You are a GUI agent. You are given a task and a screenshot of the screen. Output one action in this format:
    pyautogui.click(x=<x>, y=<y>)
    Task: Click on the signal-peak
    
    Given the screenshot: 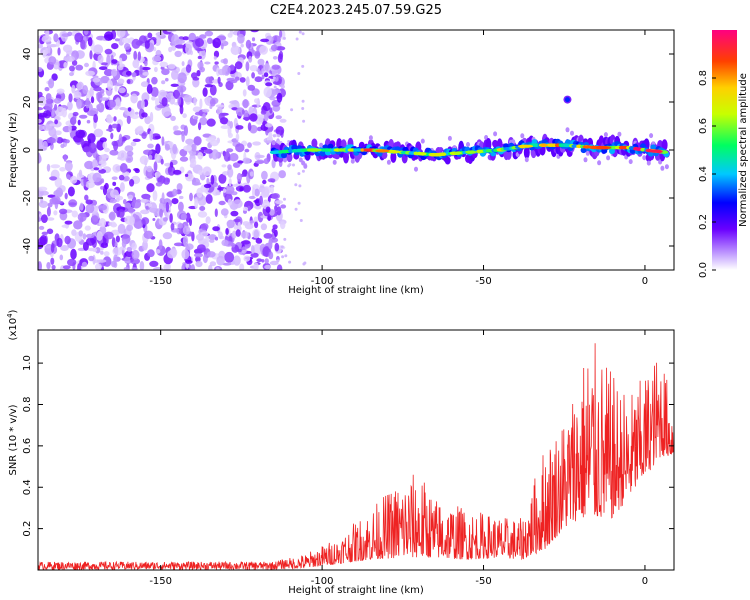 What is the action you would take?
    pyautogui.click(x=458, y=153)
    